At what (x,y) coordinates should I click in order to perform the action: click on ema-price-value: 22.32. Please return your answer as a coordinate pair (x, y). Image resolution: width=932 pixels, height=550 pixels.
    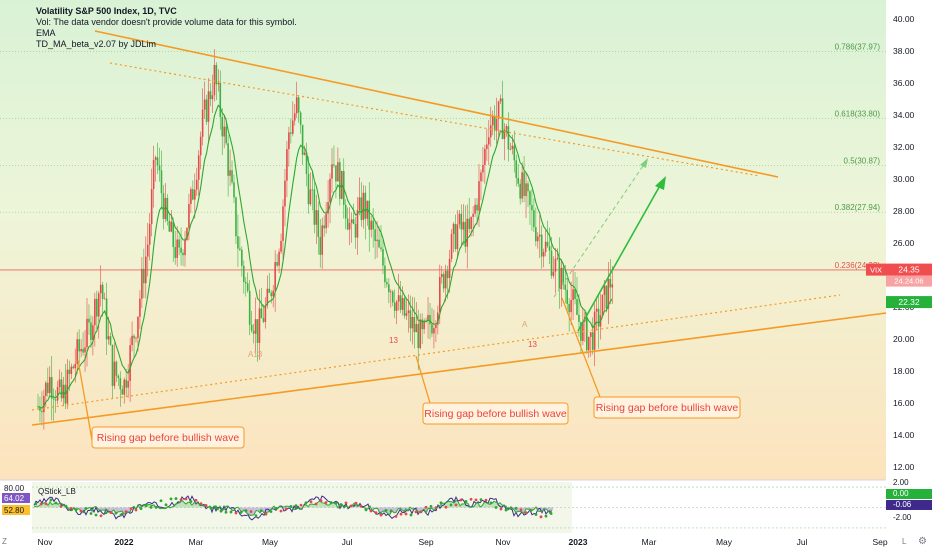
    Looking at the image, I should click on (909, 302).